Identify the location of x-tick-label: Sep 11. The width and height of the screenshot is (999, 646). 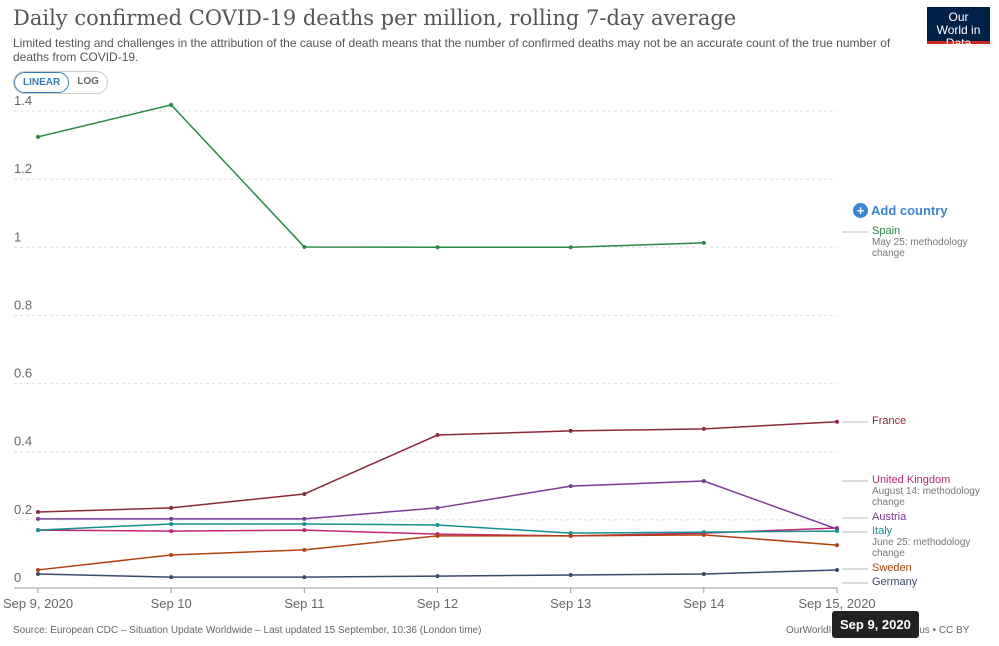
(304, 603).